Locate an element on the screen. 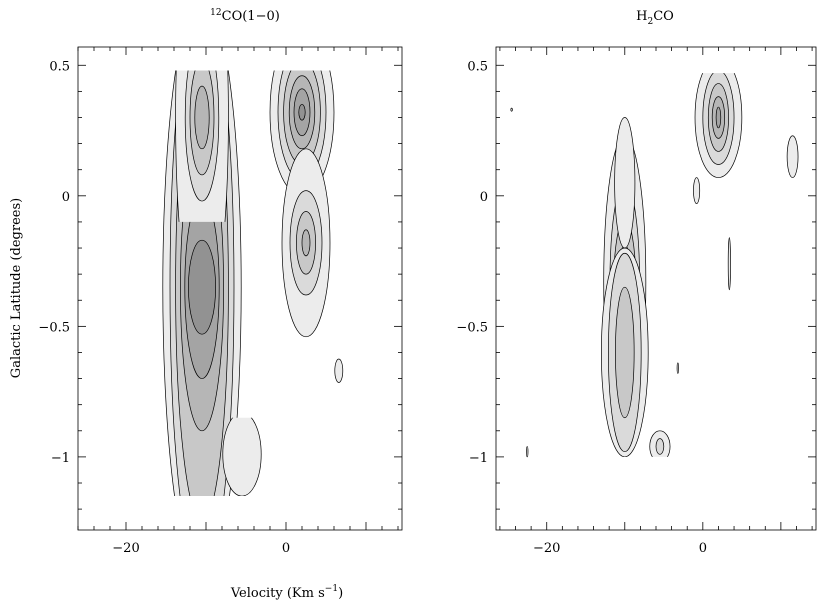  panel-co-title-main: CO(1−0) is located at coordinates (251, 16).